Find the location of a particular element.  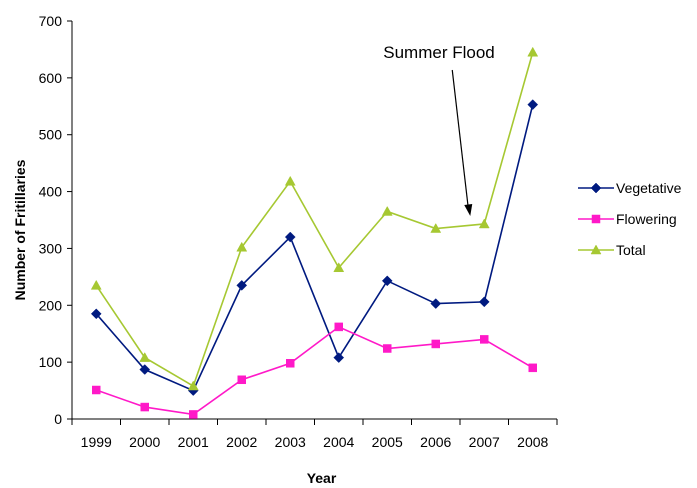

x-tick-label: 2000 is located at coordinates (144, 442).